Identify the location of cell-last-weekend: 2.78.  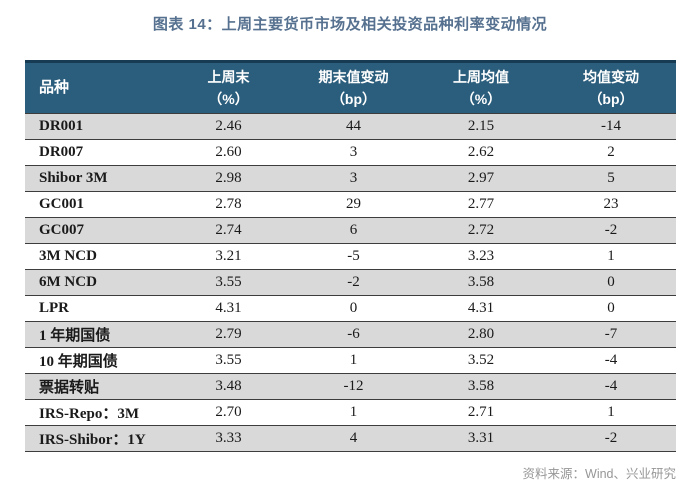
(228, 204).